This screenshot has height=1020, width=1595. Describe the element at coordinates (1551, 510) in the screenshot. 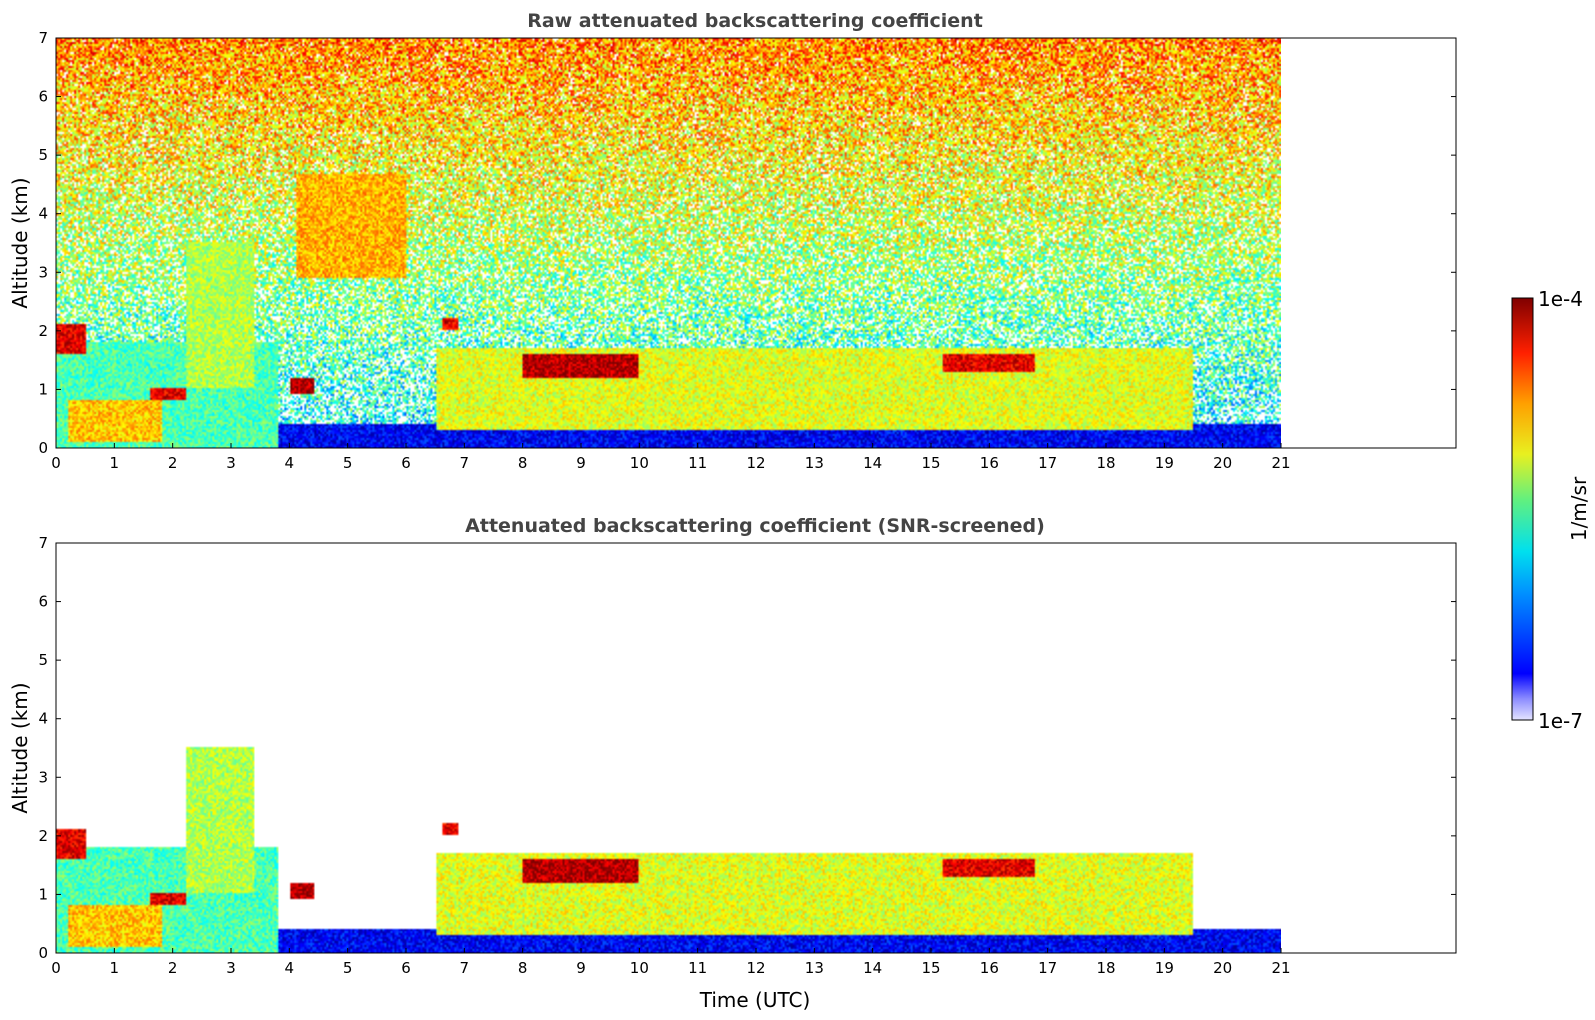

I see `colorbar: 1e-4 1e-7 1/m/sr` at that location.